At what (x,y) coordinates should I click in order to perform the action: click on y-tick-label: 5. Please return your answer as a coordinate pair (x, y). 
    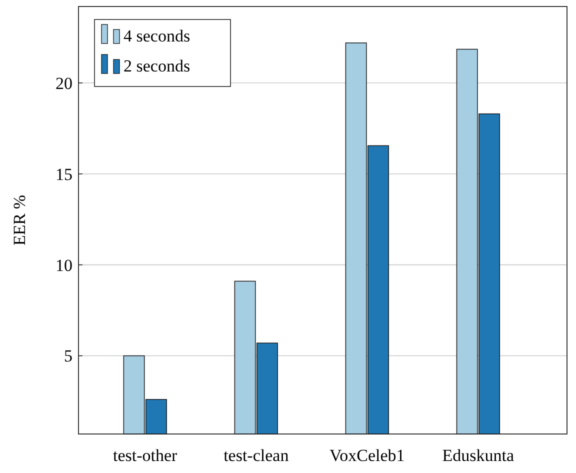
    Looking at the image, I should click on (68, 356).